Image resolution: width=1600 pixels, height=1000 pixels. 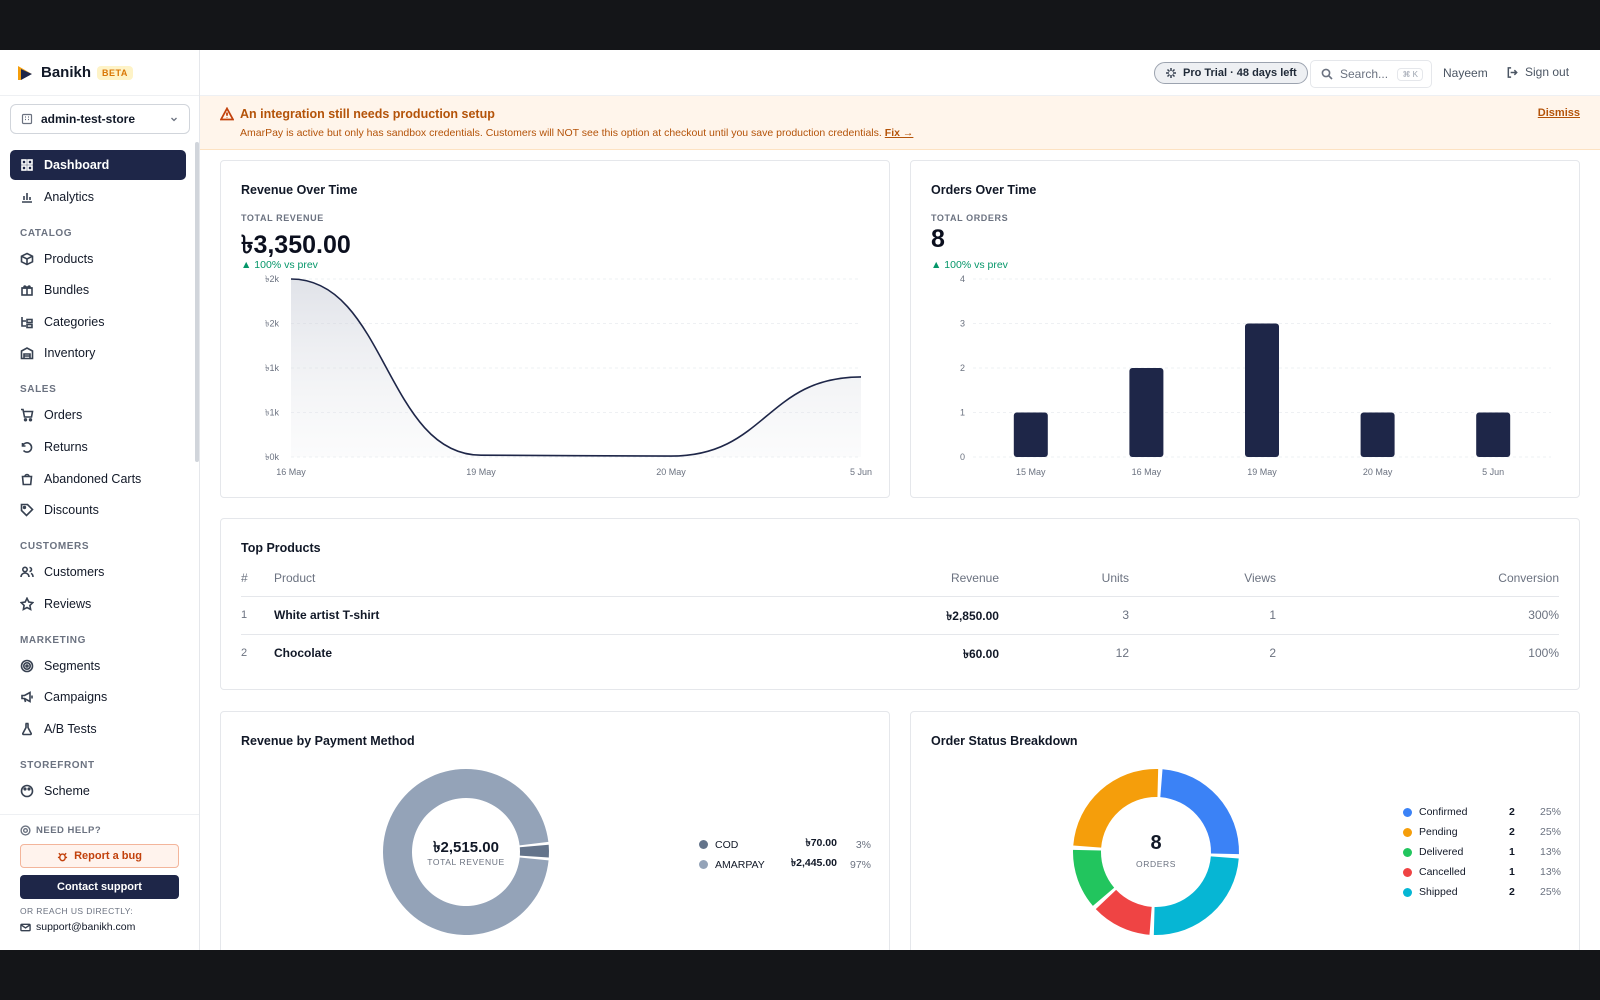 I want to click on legend-pct: 3%, so click(x=863, y=844).